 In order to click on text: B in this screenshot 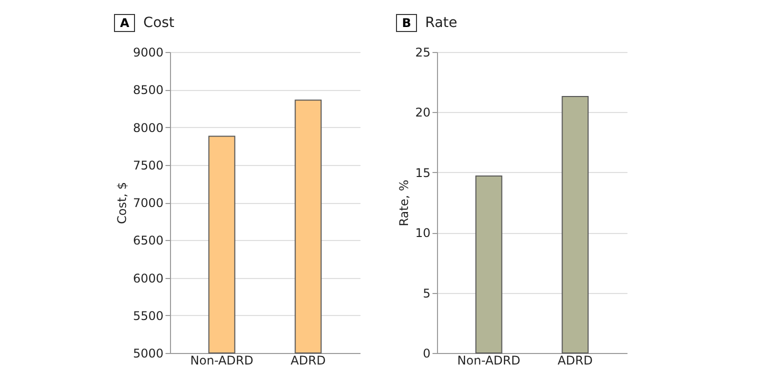, I will do `click(407, 23)`.